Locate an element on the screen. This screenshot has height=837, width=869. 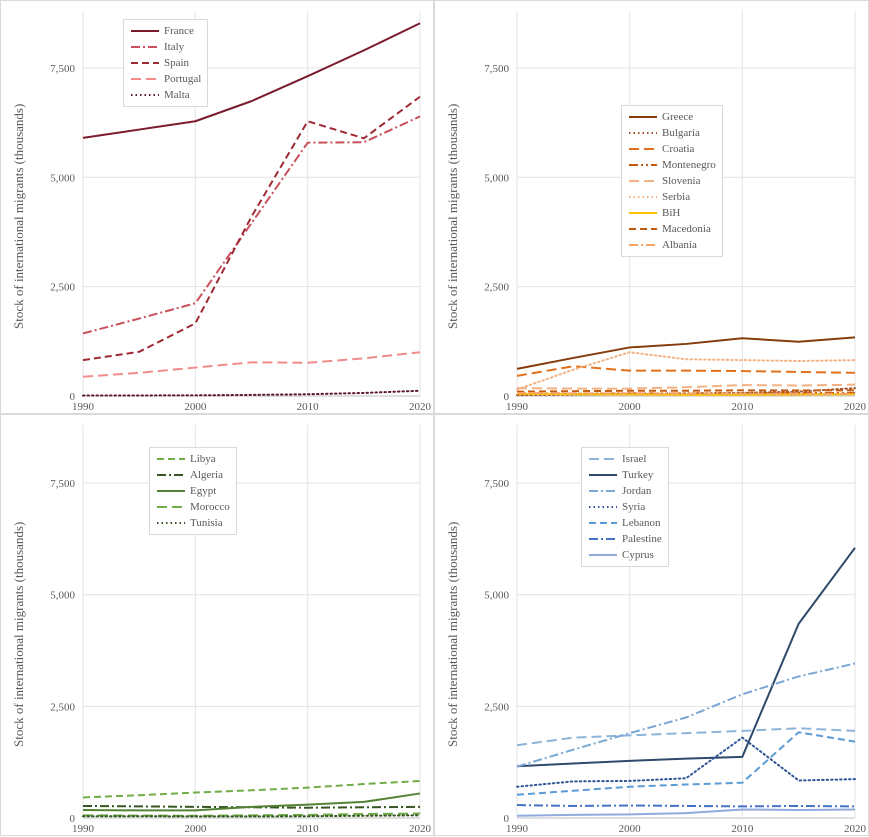
legend-label: Syria is located at coordinates (634, 507).